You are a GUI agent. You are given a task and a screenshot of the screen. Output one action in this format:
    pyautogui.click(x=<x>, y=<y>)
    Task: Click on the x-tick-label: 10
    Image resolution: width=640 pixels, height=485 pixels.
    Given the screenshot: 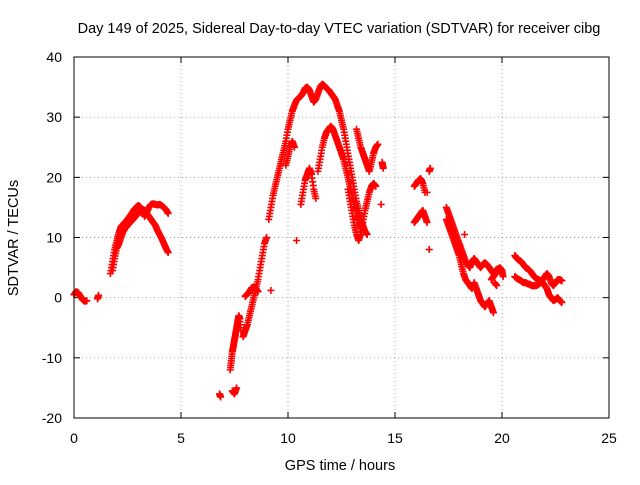 What is the action you would take?
    pyautogui.click(x=288, y=438)
    